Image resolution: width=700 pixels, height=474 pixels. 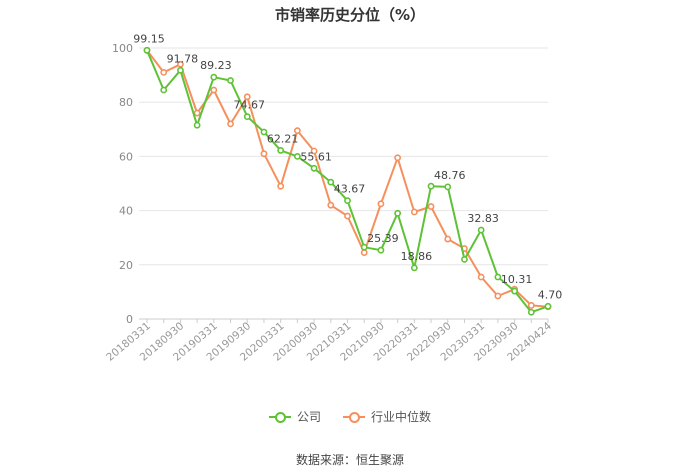 What do you see at coordinates (126, 102) in the screenshot?
I see `y-tick-label-80: 80` at bounding box center [126, 102].